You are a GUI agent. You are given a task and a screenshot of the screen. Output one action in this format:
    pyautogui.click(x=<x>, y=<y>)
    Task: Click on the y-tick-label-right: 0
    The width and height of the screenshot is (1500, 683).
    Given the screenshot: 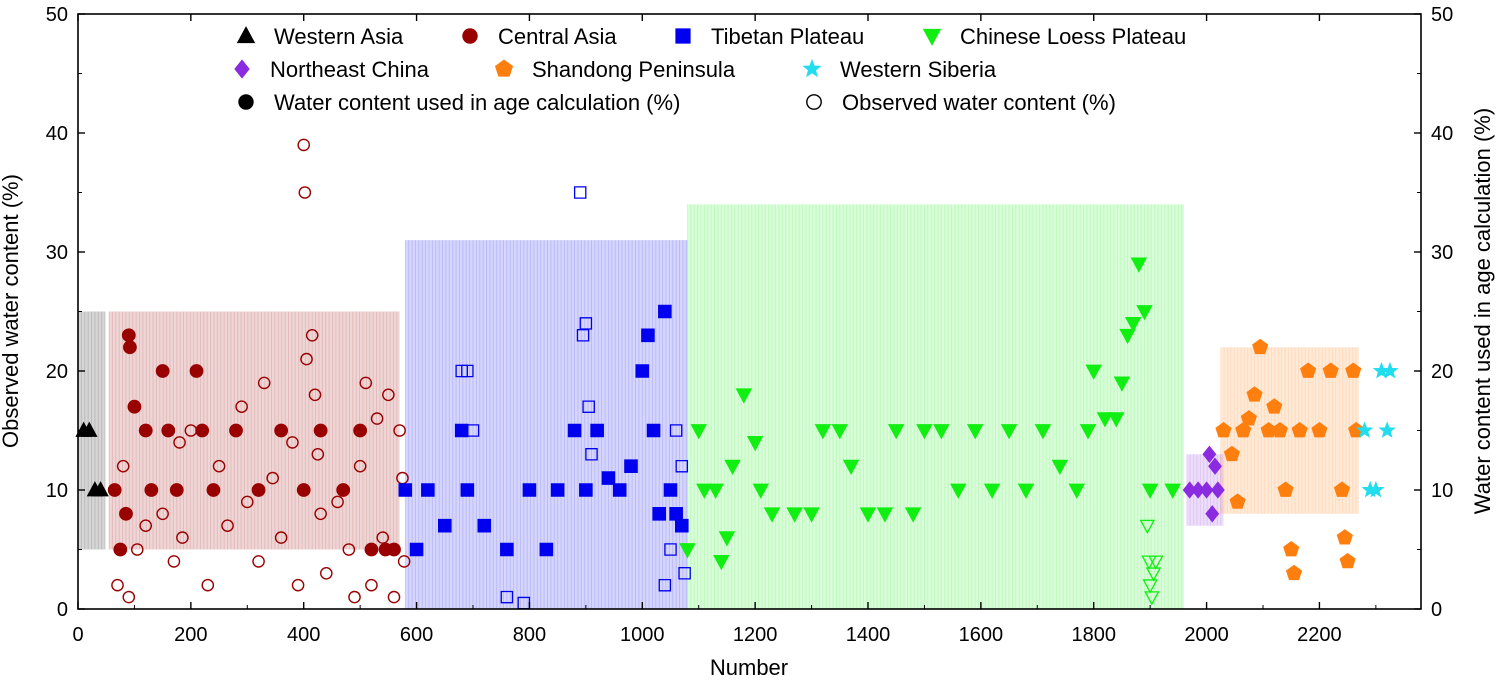 What is the action you would take?
    pyautogui.click(x=1436, y=610)
    